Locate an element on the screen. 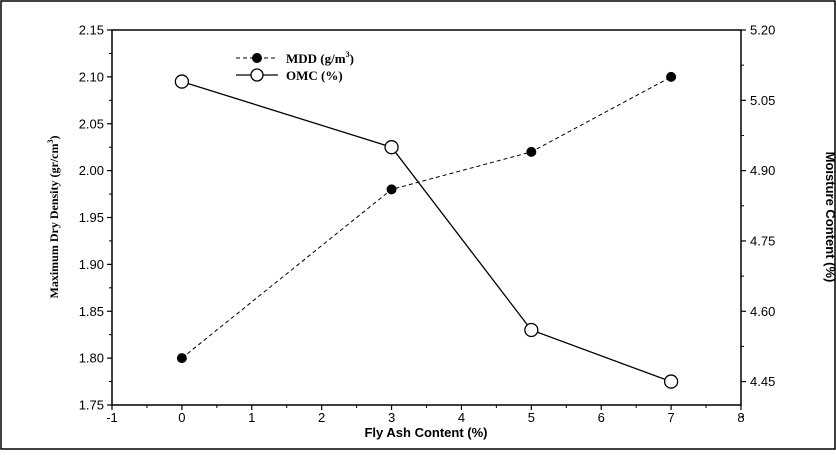 Image resolution: width=836 pixels, height=455 pixels. y-left-tick-label: 2.15 is located at coordinates (91, 30).